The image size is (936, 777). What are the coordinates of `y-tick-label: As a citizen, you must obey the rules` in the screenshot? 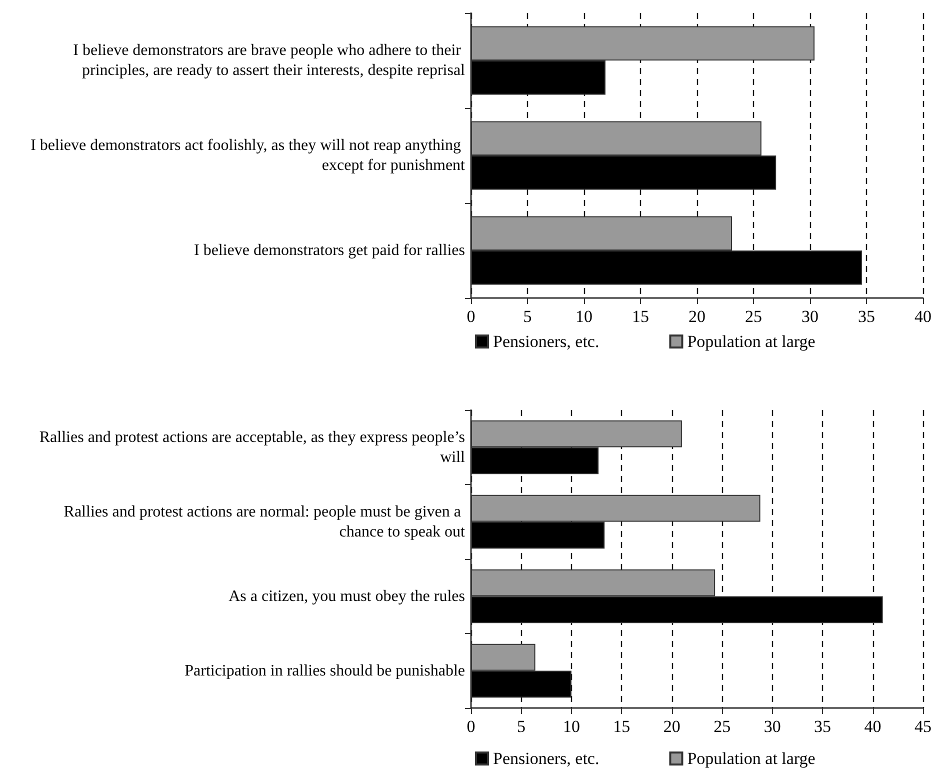 It's located at (346, 596).